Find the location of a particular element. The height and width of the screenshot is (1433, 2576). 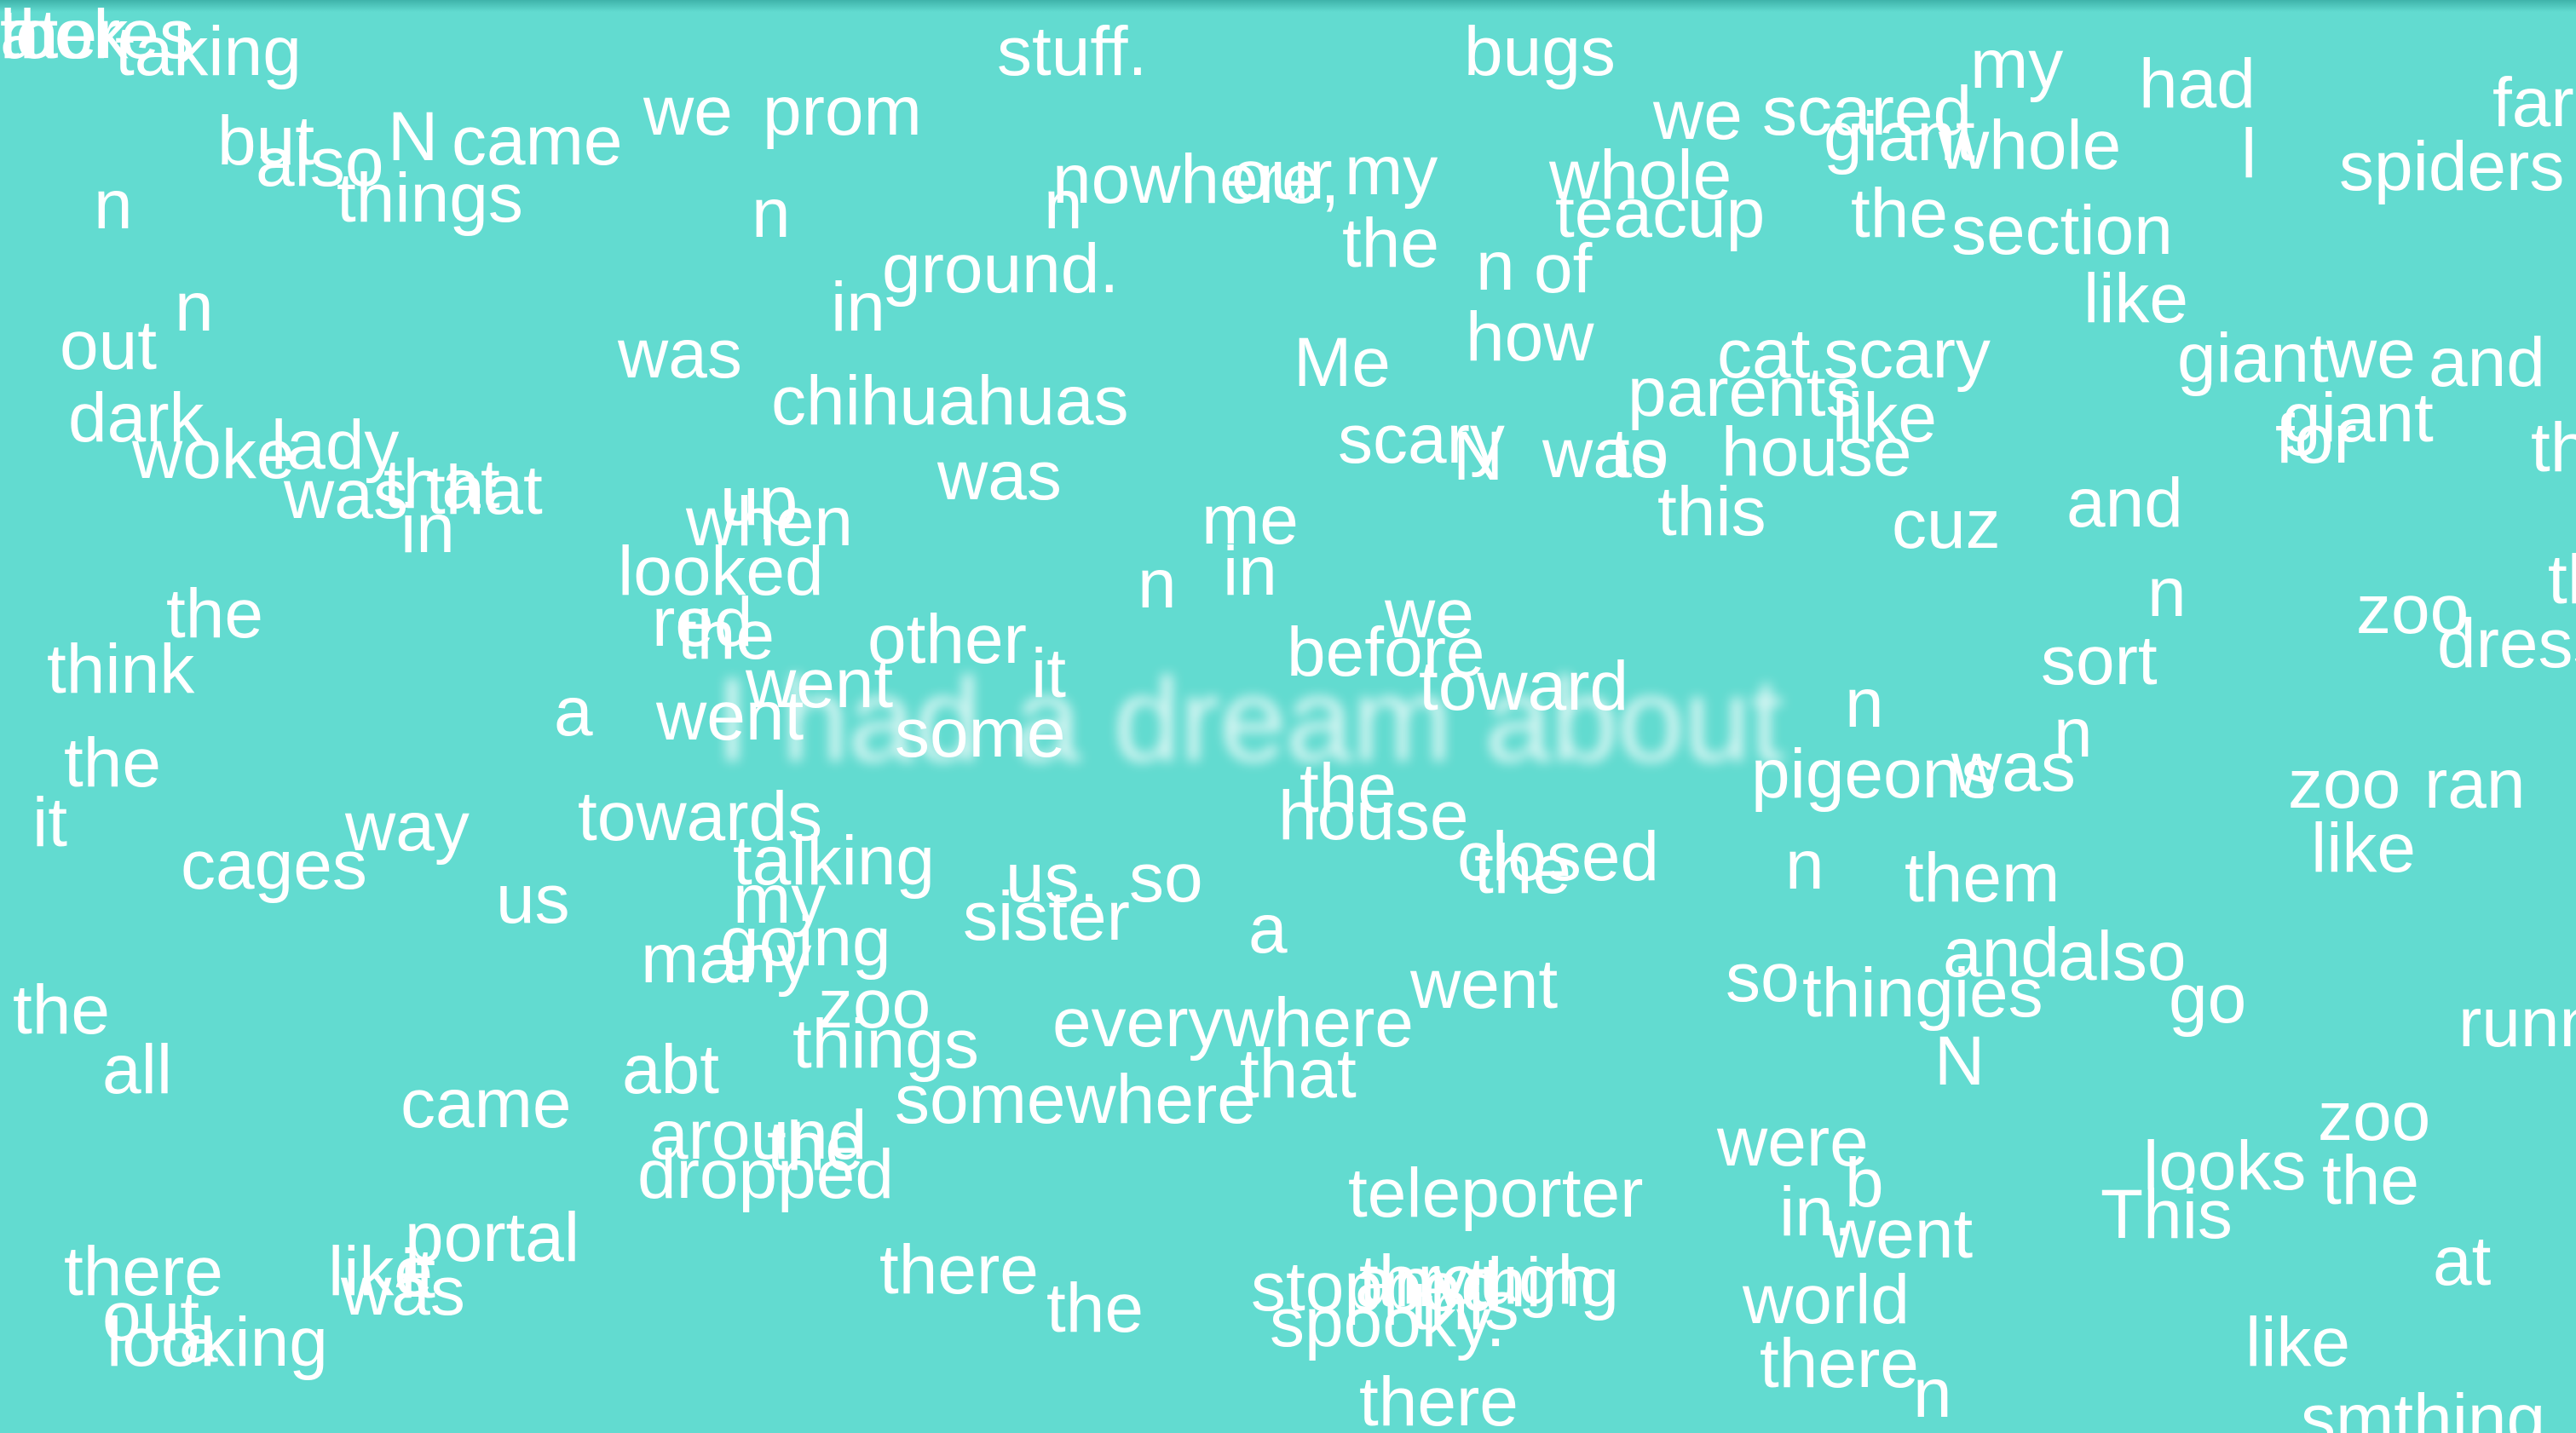

cloud-word: cat is located at coordinates (1764, 354).